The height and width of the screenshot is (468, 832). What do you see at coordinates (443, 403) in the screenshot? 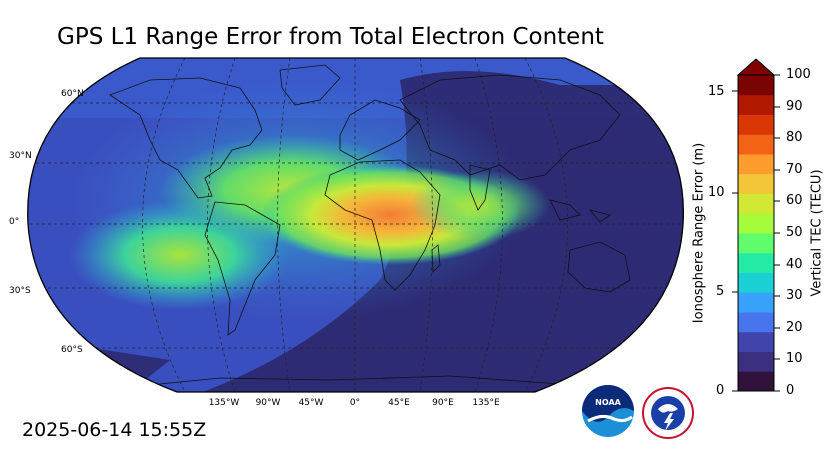
I see `lon-label-90e: 90°E` at bounding box center [443, 403].